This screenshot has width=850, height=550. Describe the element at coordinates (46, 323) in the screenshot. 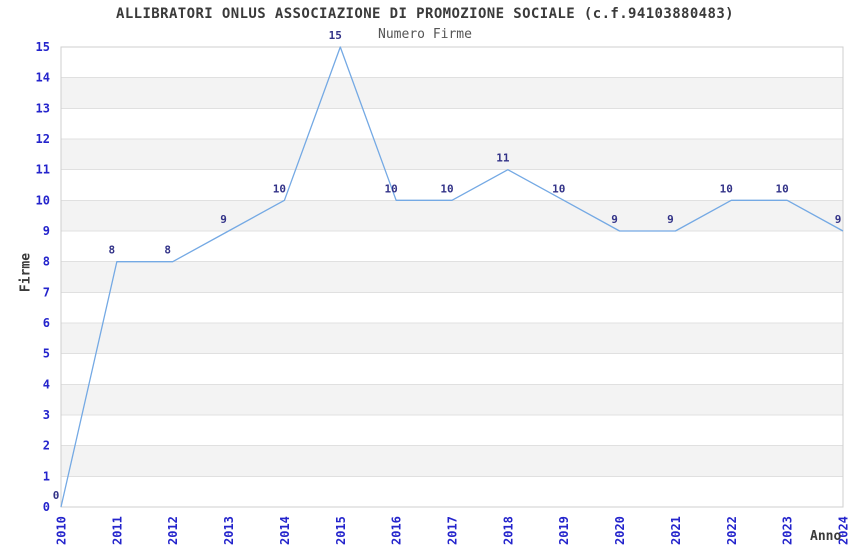

I see `y-tick-label: 6` at that location.